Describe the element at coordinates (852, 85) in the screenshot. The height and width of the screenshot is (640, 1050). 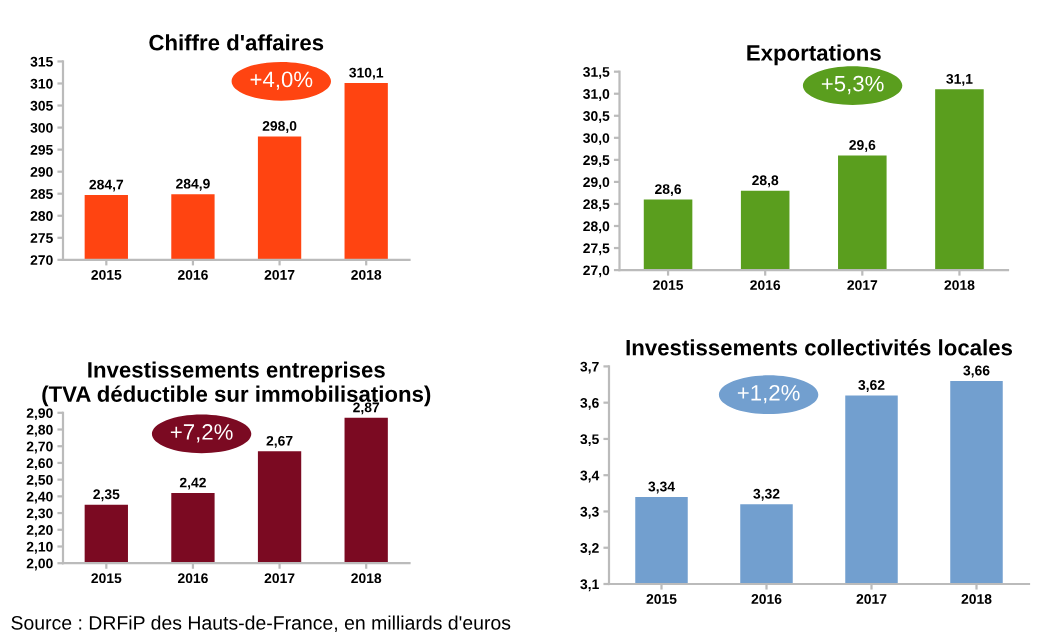
I see `annotation: +5,3%` at that location.